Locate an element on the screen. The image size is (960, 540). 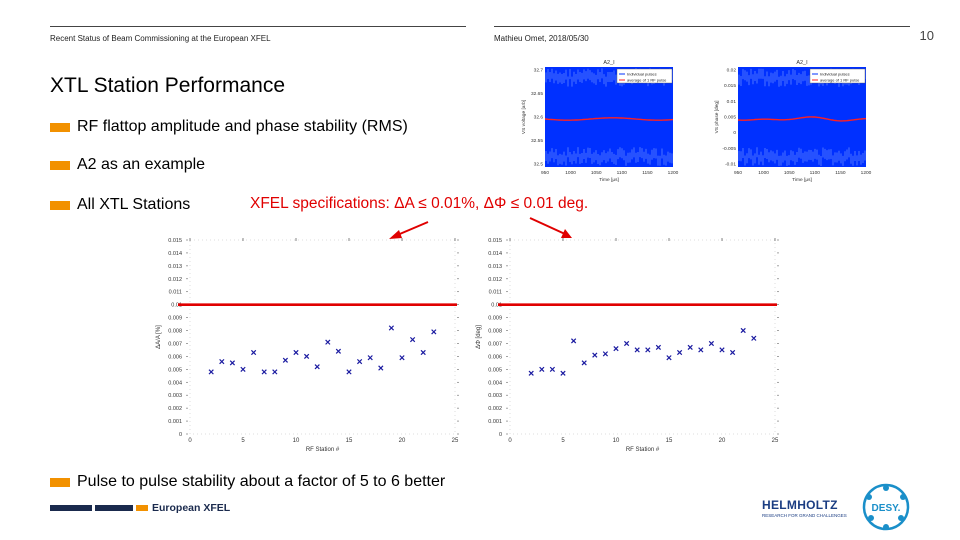
desy-logo: DESY. is located at coordinates (886, 507).